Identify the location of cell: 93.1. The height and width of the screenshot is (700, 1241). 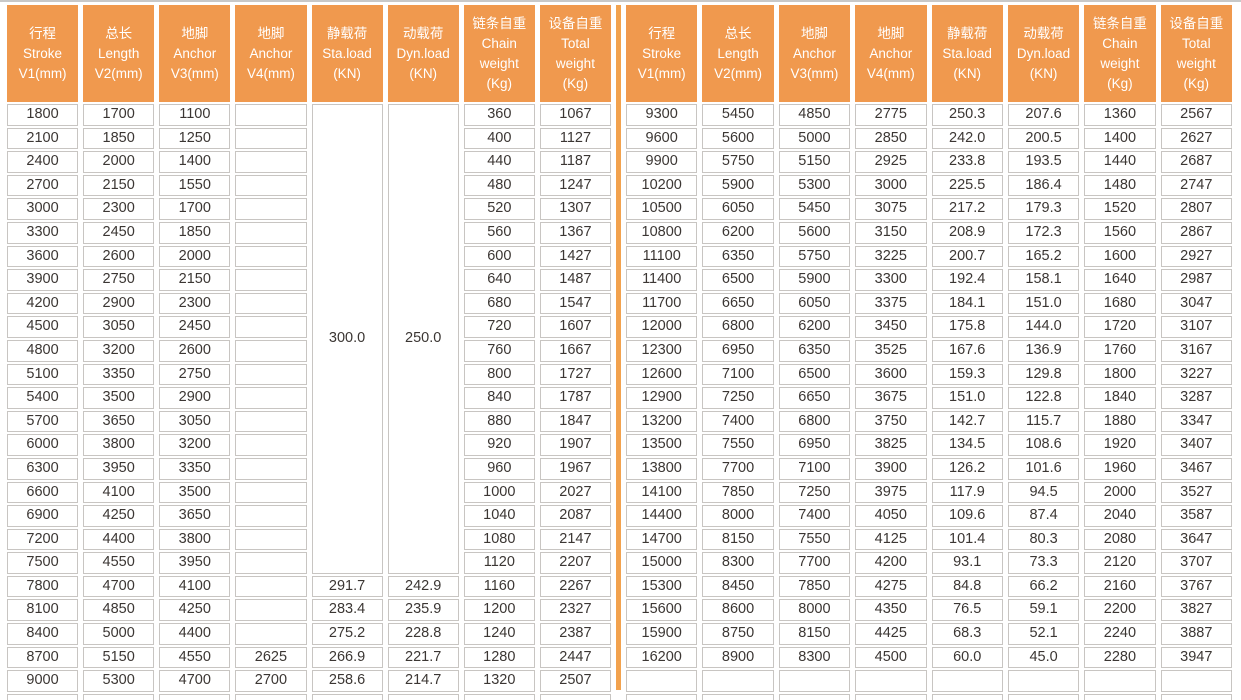
(967, 563).